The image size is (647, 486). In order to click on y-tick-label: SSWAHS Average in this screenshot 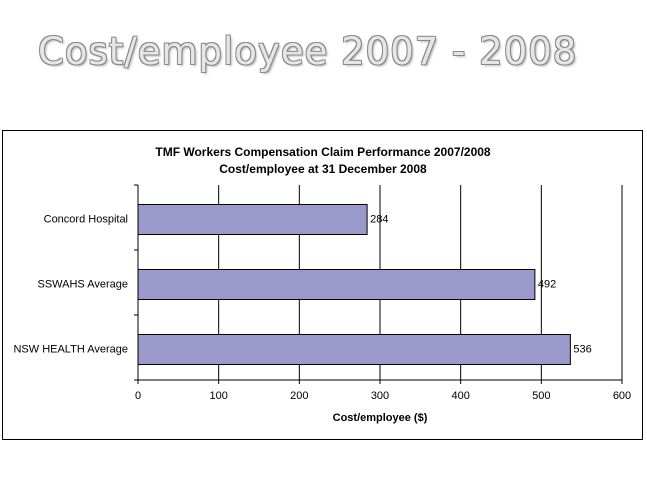, I will do `click(83, 284)`.